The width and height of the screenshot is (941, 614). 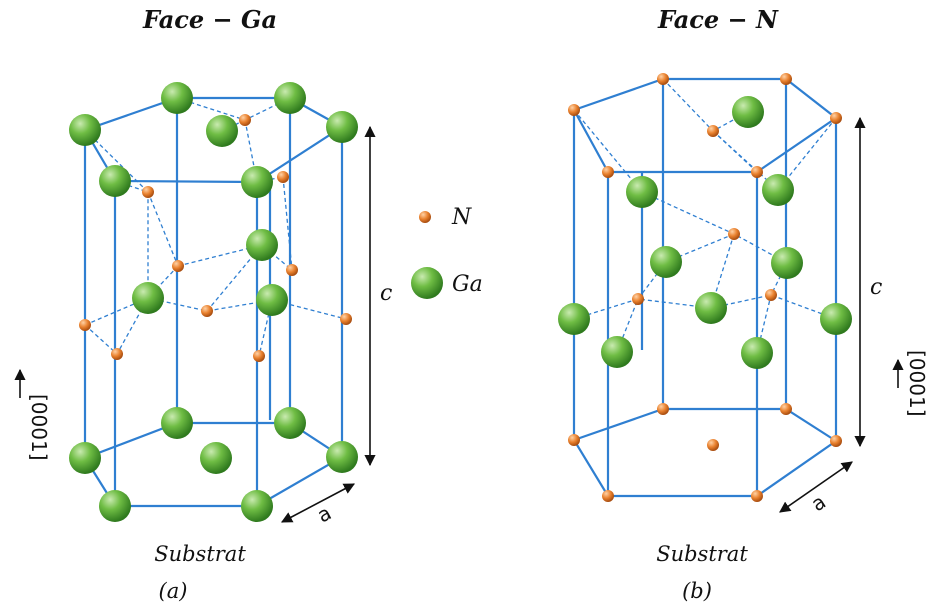 What do you see at coordinates (386, 293) in the screenshot?
I see `panel-a-c-label: c` at bounding box center [386, 293].